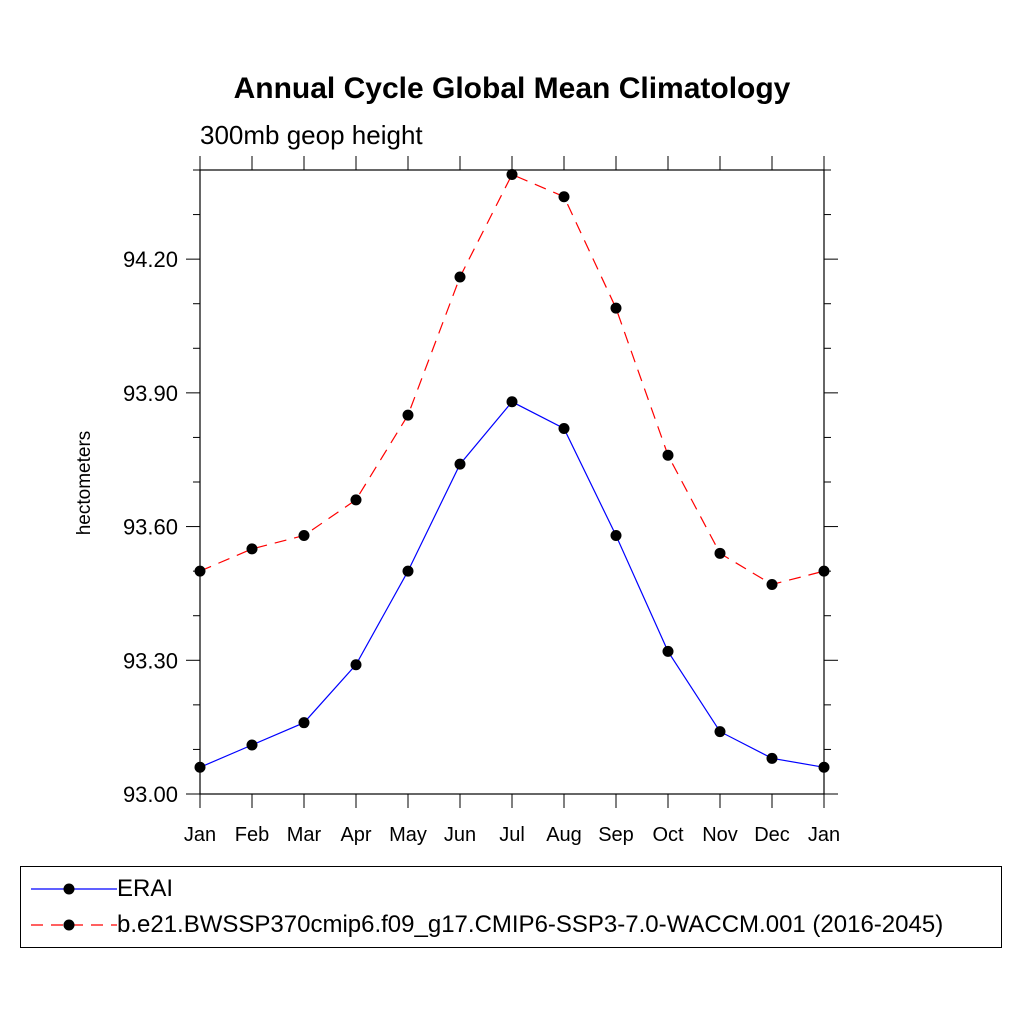 This screenshot has height=1024, width=1024. Describe the element at coordinates (150, 393) in the screenshot. I see `y-tick-label: 93.90` at that location.